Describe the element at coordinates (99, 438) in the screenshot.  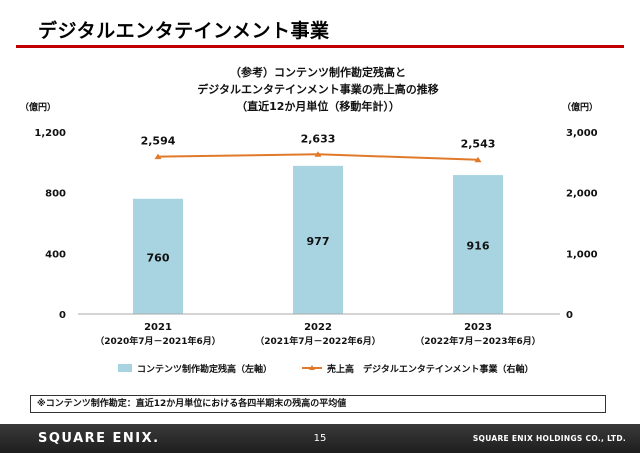
I see `square-enix-logo: SQUARE ENIX.` at that location.